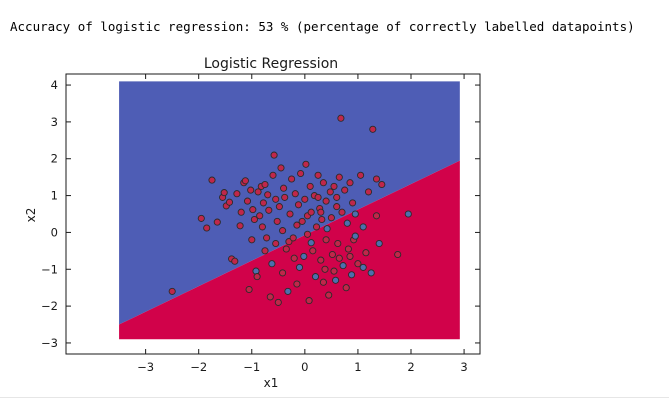 This screenshot has height=408, width=669. What do you see at coordinates (198, 367) in the screenshot?
I see `x-tick-label: −2` at bounding box center [198, 367].